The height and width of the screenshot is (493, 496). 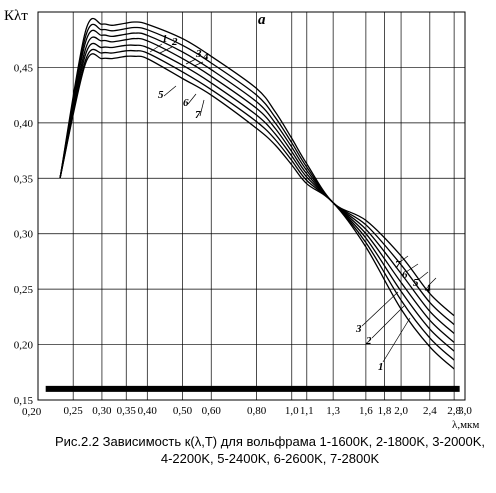 What do you see at coordinates (74, 411) in the screenshot?
I see `x-tick-label: 0,25` at bounding box center [74, 411].